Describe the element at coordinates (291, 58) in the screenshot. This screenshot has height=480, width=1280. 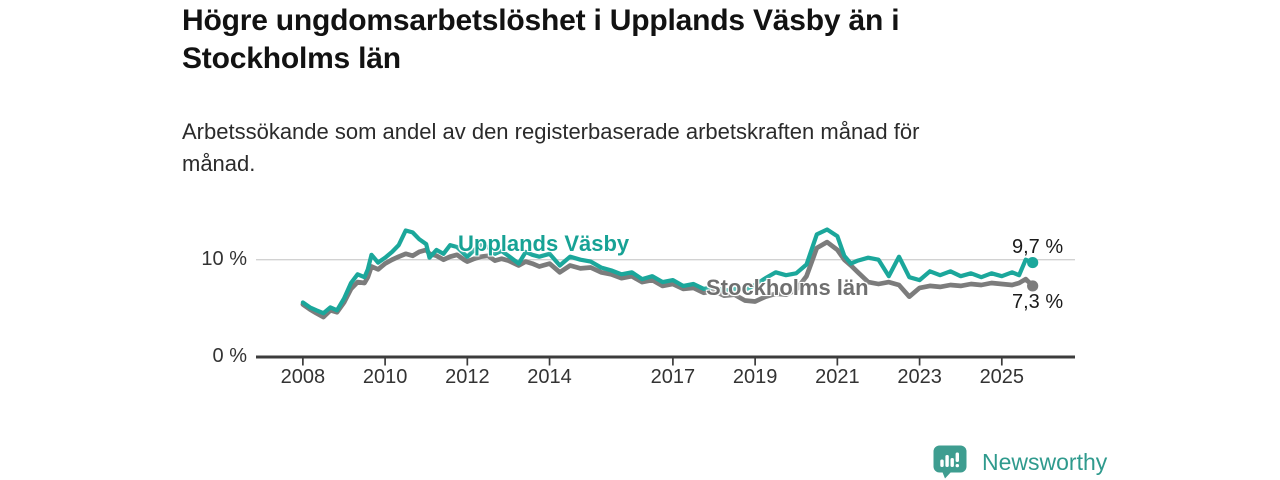
I see `chart-title-line2: Stockholms län` at that location.